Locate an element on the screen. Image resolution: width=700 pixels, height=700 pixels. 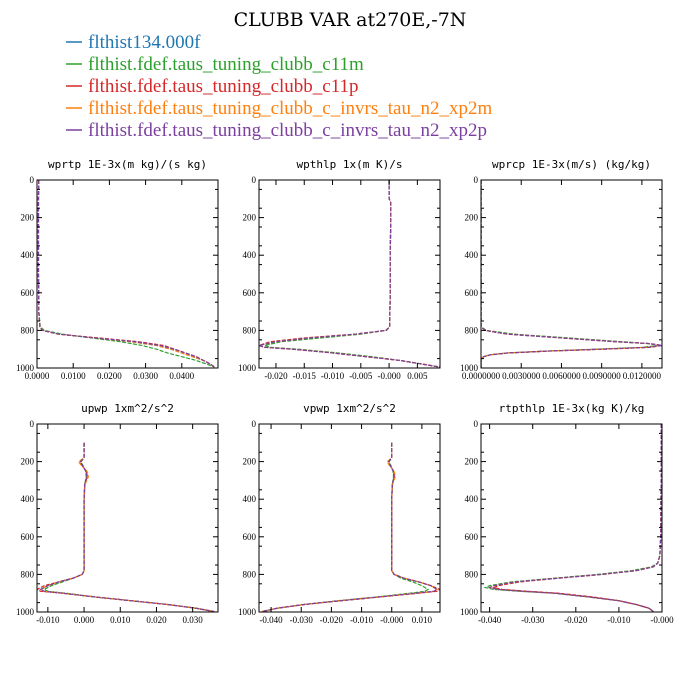
x-tick-label: 0.0300 is located at coordinates (145, 376).